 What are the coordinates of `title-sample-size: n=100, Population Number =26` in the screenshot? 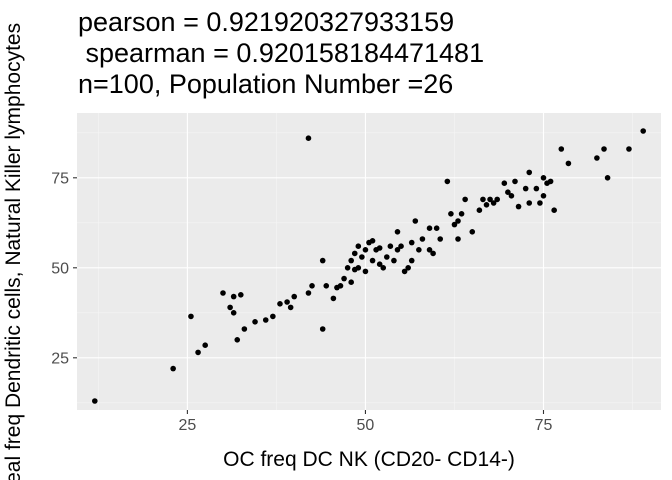 It's located at (265, 84).